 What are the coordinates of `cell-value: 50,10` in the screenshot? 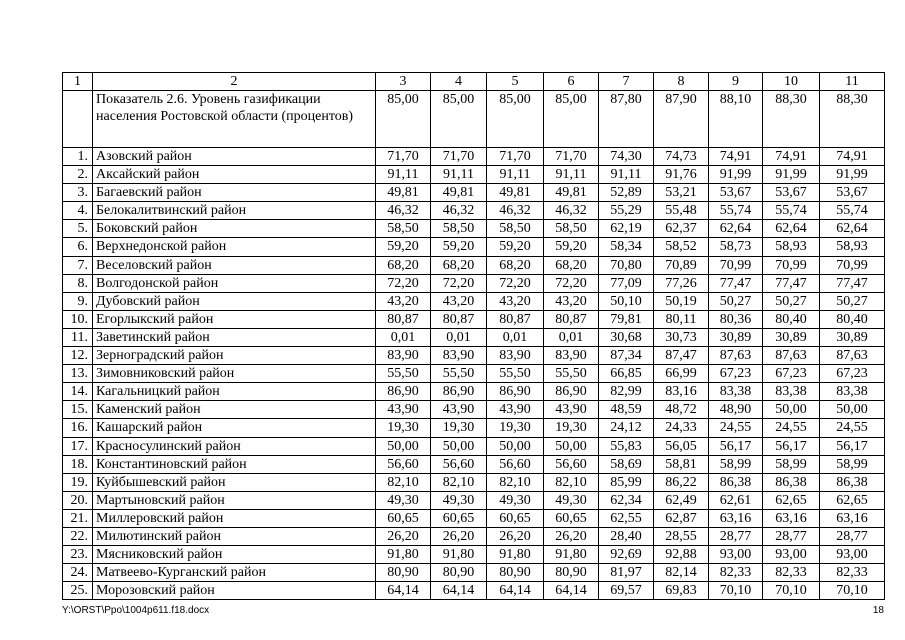 It's located at (626, 301).